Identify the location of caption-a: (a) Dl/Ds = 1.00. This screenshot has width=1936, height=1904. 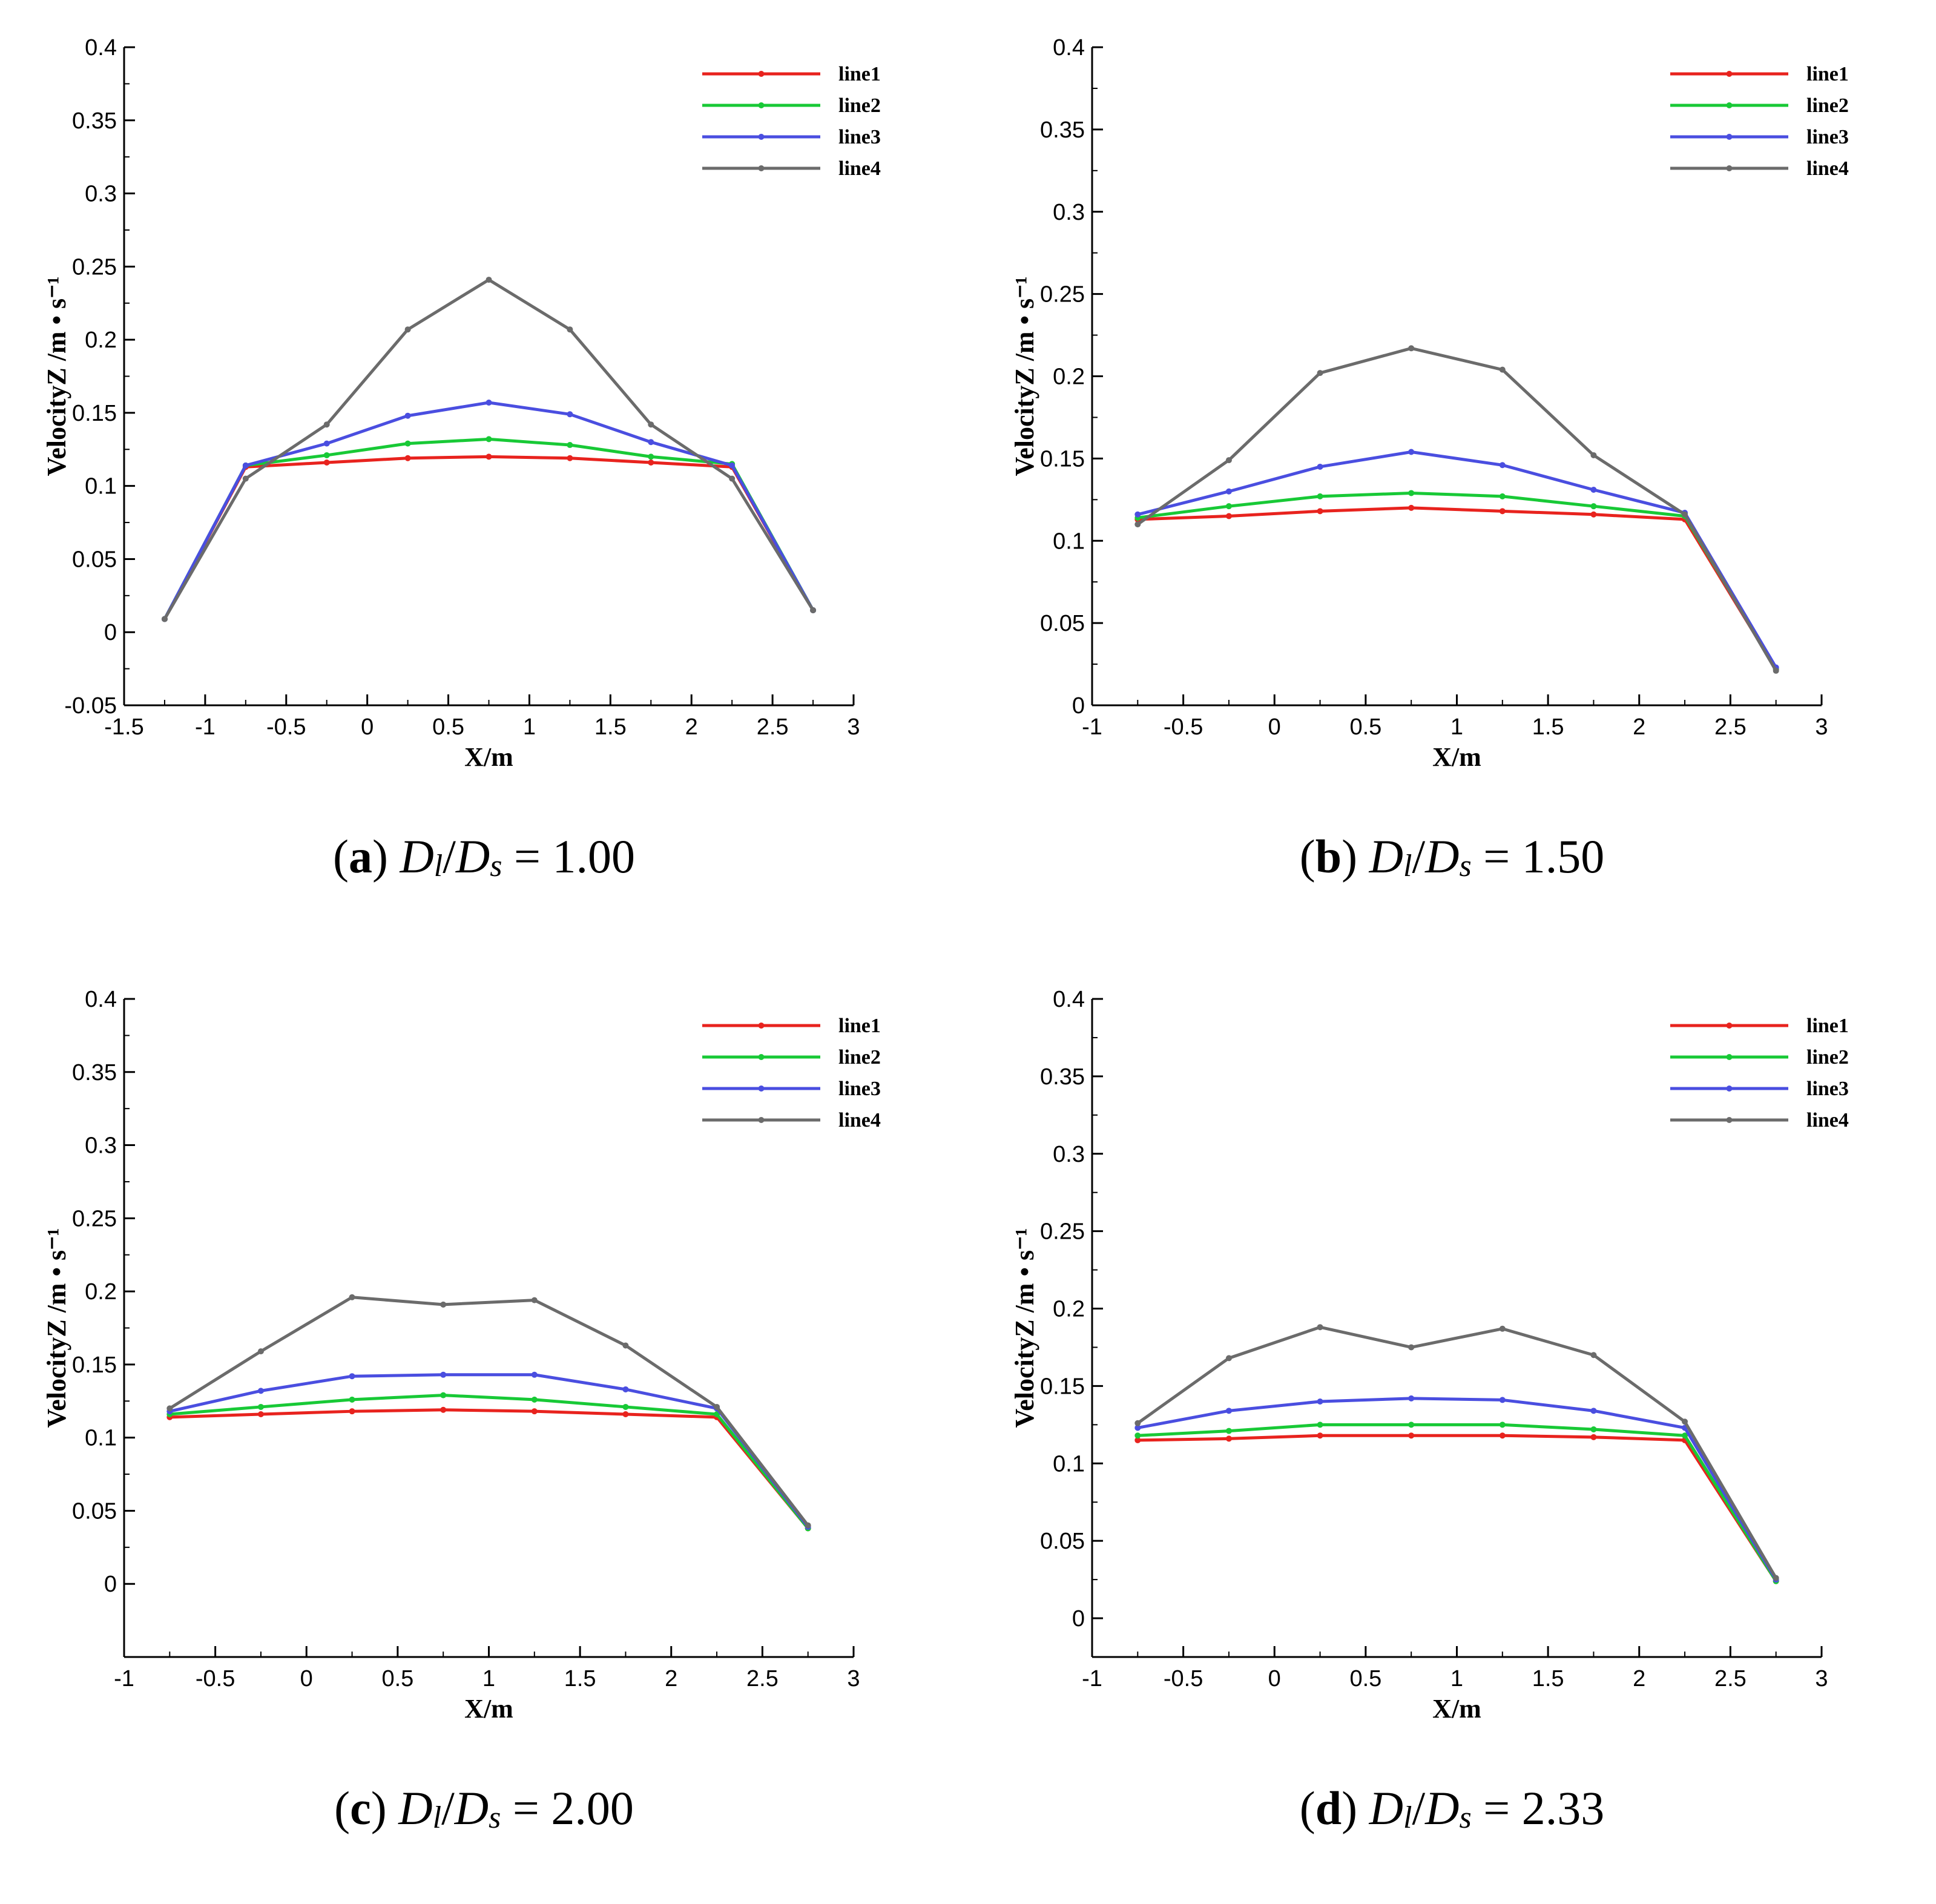
(484, 856).